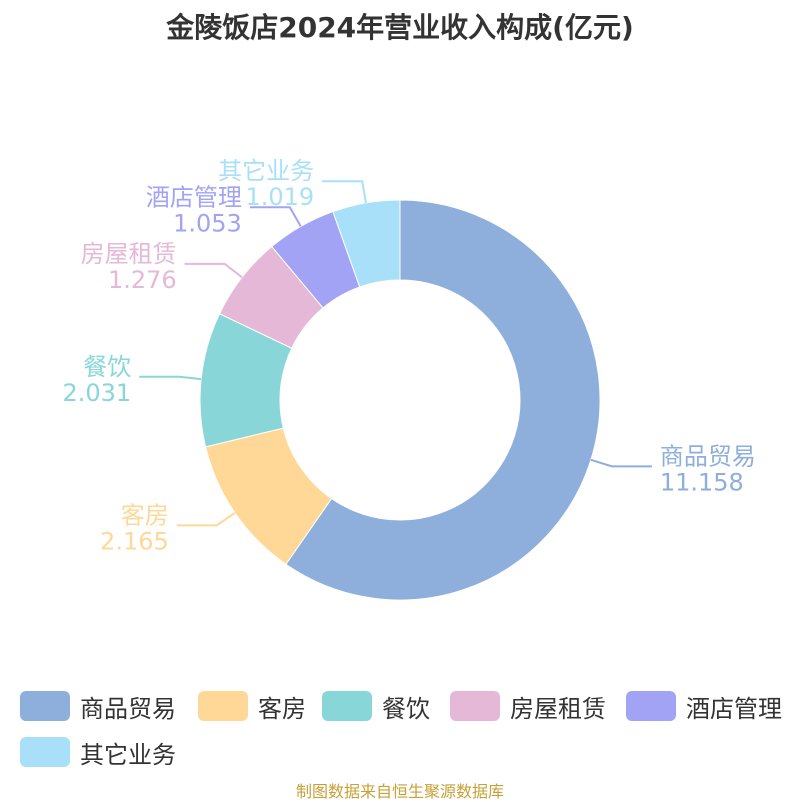  Describe the element at coordinates (702, 482) in the screenshot. I see `slice-value-label: 11.158` at that location.